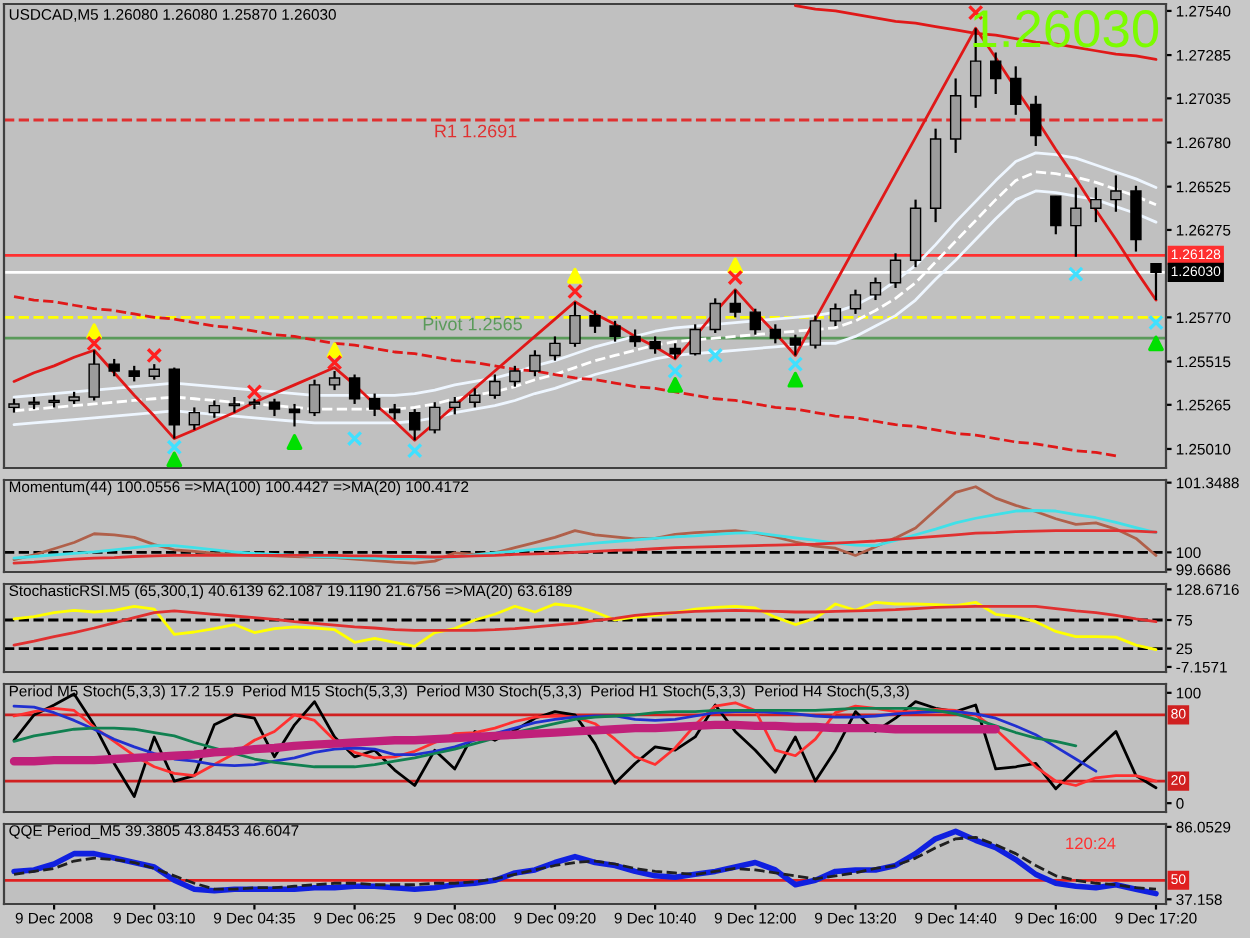 The image size is (1250, 938). What do you see at coordinates (476, 131) in the screenshot?
I see `ref-line-label: R1 1.2691` at bounding box center [476, 131].